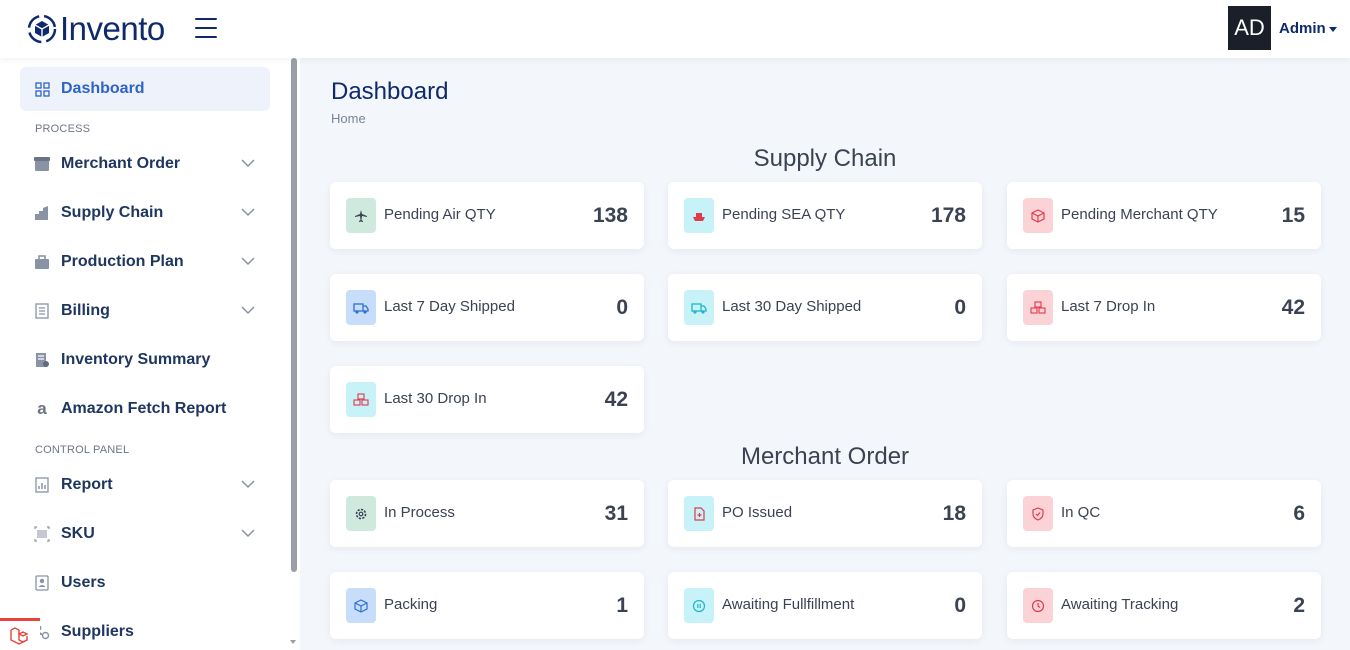 The image size is (1350, 650). What do you see at coordinates (1249, 28) in the screenshot?
I see `avatar: AD` at bounding box center [1249, 28].